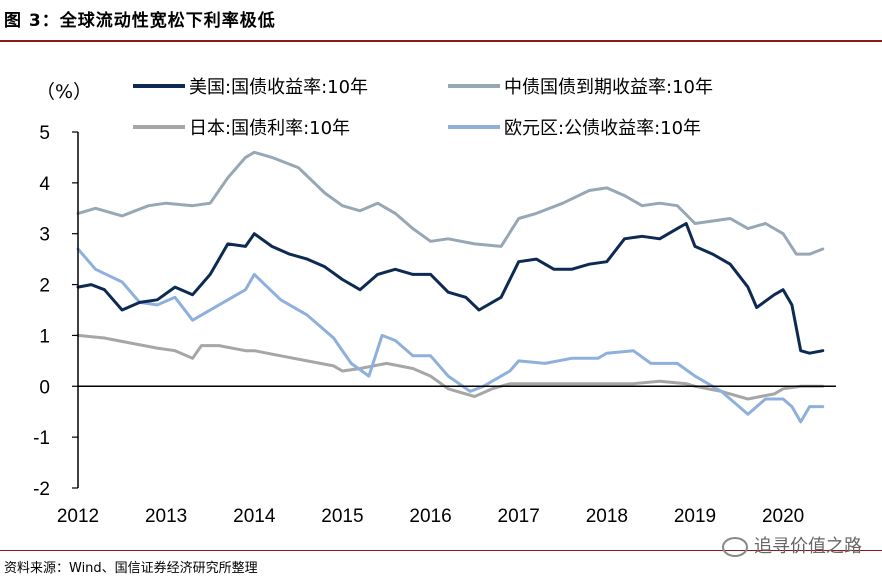 This screenshot has width=882, height=583. What do you see at coordinates (342, 516) in the screenshot?
I see `x-tick-label: 2015` at bounding box center [342, 516].